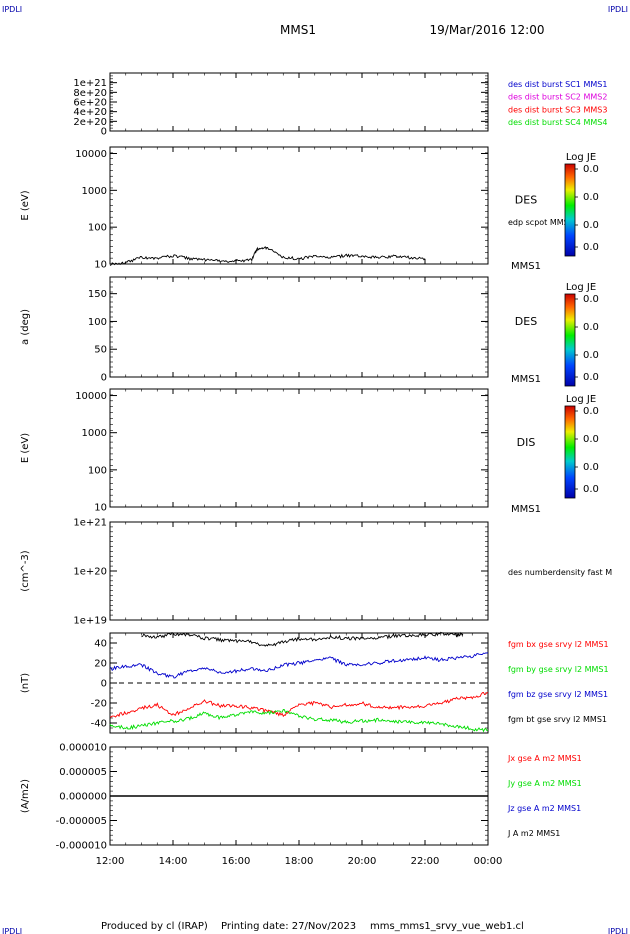  What do you see at coordinates (12, 9) in the screenshot?
I see `corner-label-top-left: IPDLI` at bounding box center [12, 9].